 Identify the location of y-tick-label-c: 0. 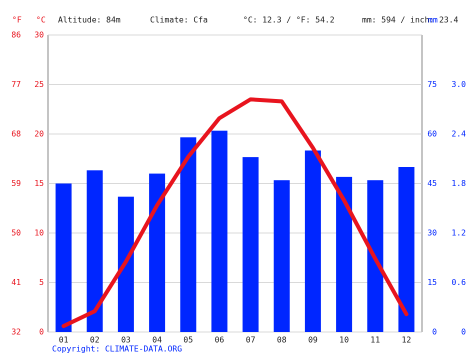
(41, 332).